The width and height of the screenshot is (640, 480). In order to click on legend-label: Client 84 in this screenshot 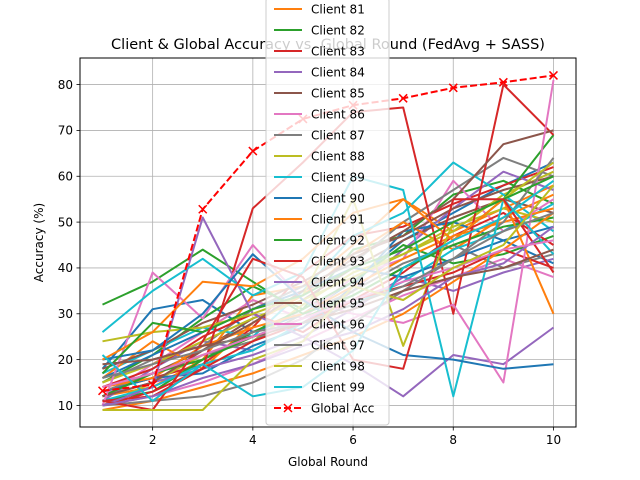, I will do `click(338, 72)`.